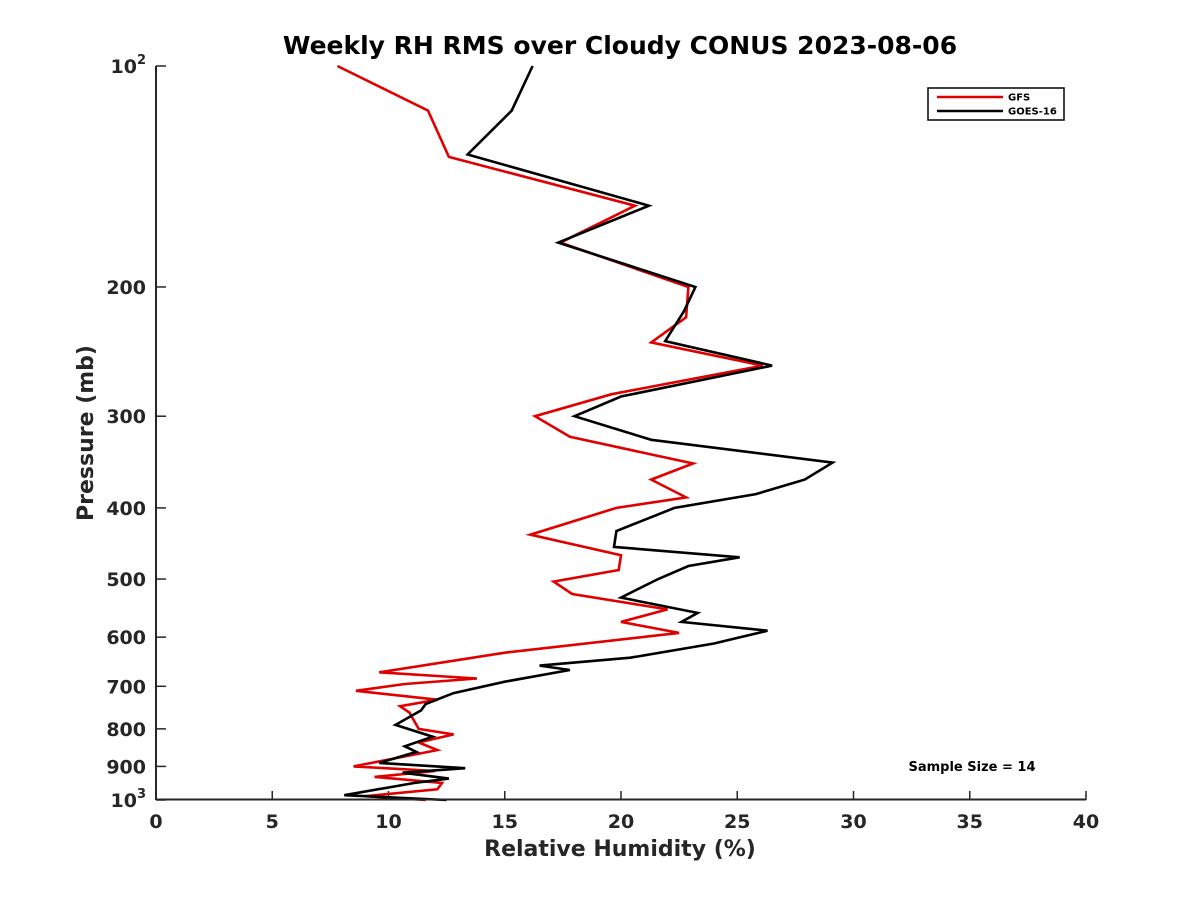 This screenshot has width=1200, height=900. I want to click on y-tick-label: 600, so click(126, 638).